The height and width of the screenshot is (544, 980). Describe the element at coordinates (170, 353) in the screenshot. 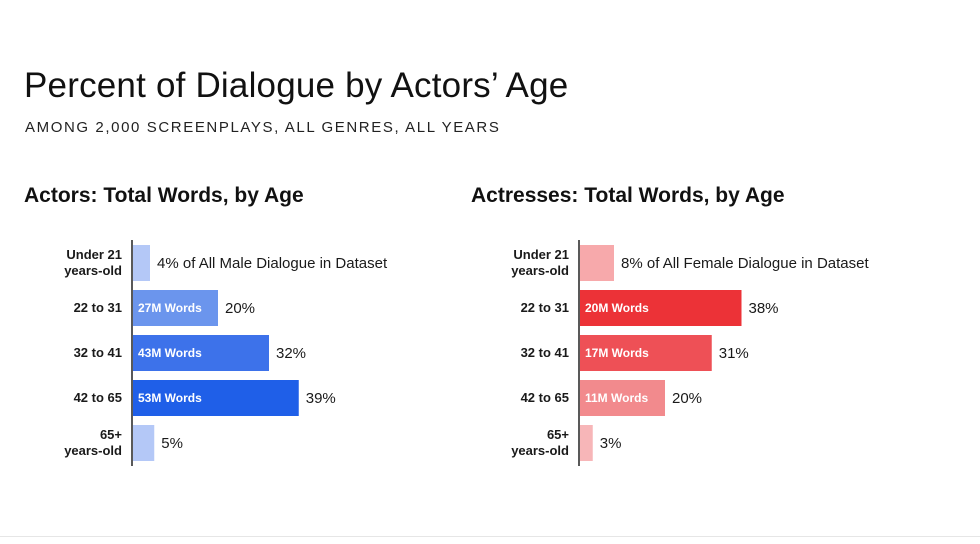

I see `actors-bar-label-3: 43M Words` at that location.